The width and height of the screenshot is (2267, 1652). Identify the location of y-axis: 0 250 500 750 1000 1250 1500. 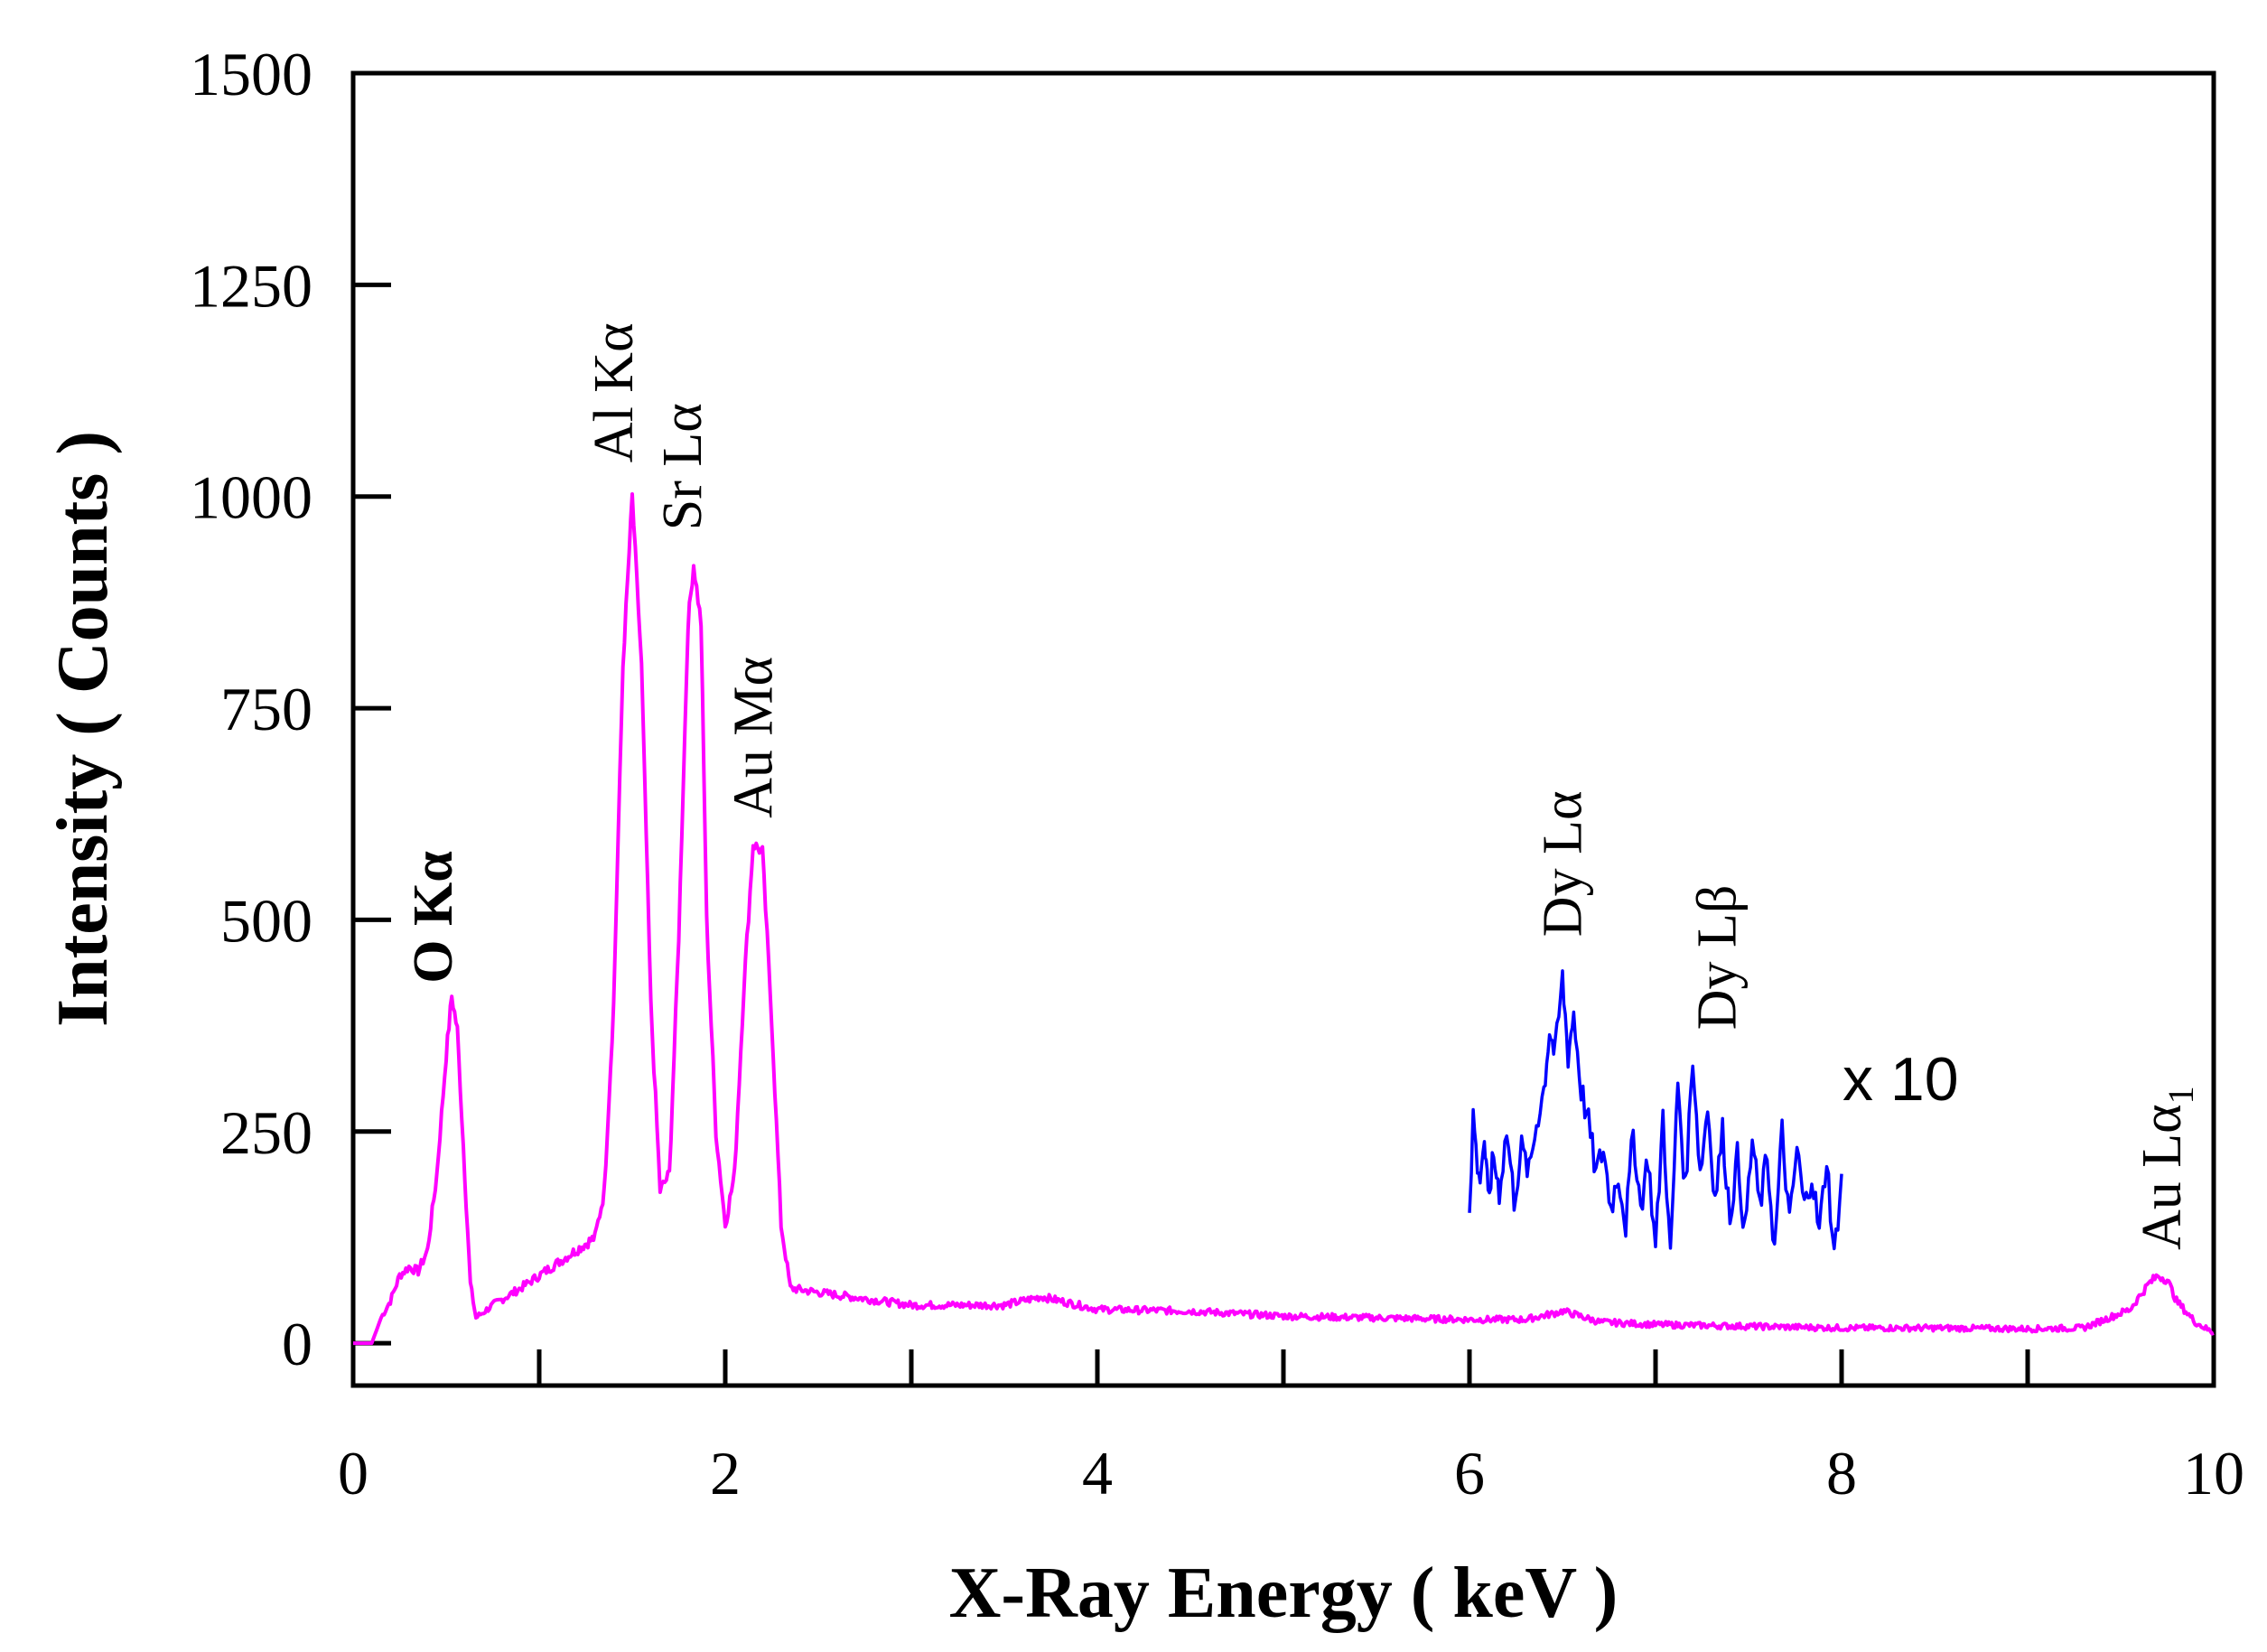
(290, 709).